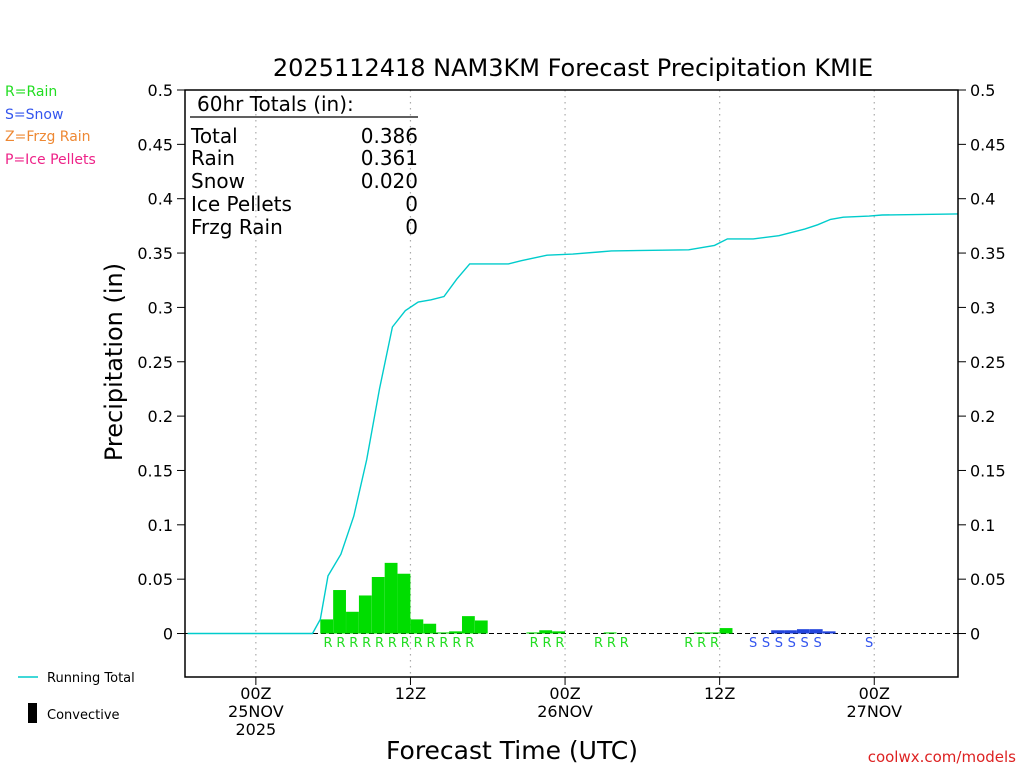 The width and height of the screenshot is (1024, 768). What do you see at coordinates (275, 104) in the screenshot?
I see `totals-header: 60hr Totals (in):` at bounding box center [275, 104].